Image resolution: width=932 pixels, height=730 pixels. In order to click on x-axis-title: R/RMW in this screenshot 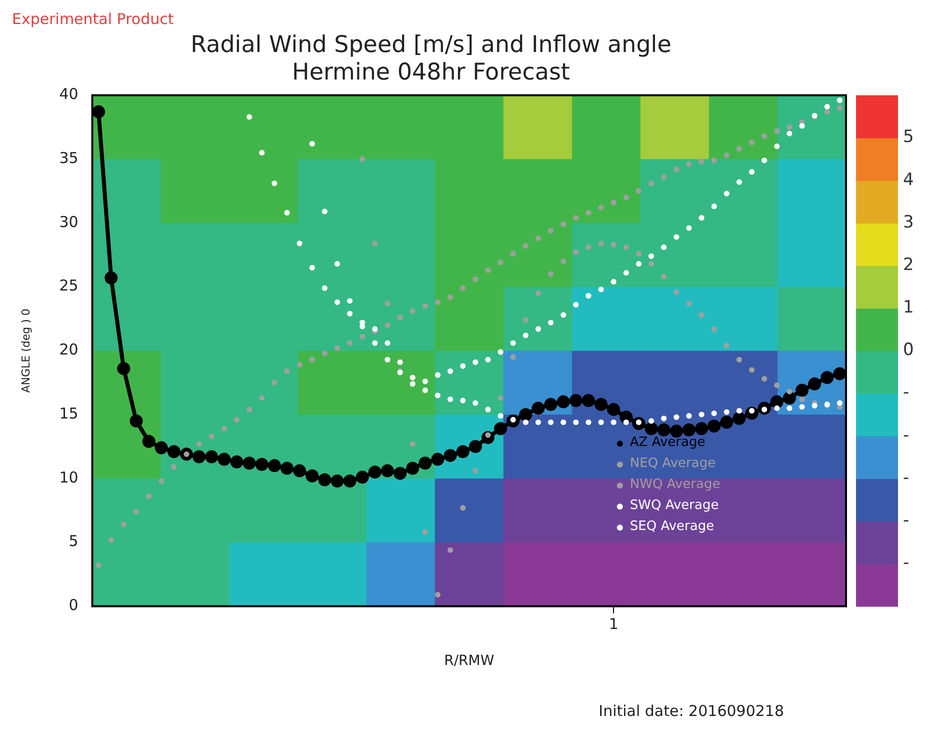, I will do `click(469, 661)`.